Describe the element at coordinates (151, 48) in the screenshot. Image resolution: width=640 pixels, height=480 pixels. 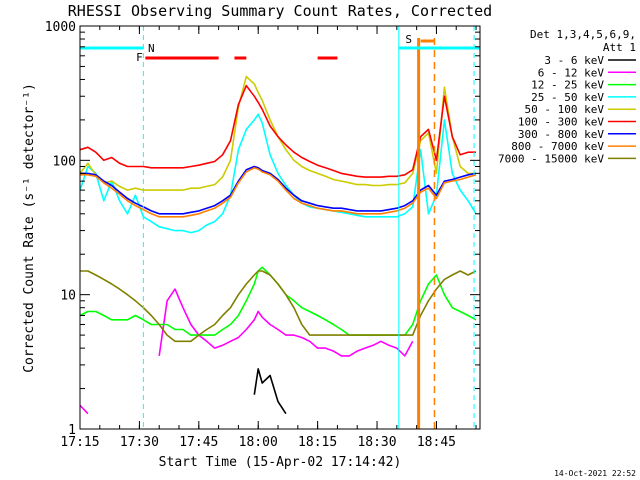
I see `annotation-N: N` at that location.